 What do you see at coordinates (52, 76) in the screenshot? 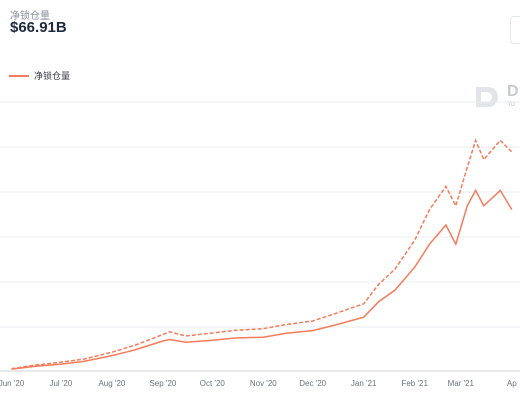
I see `legend-label: 净锁仓量` at bounding box center [52, 76].